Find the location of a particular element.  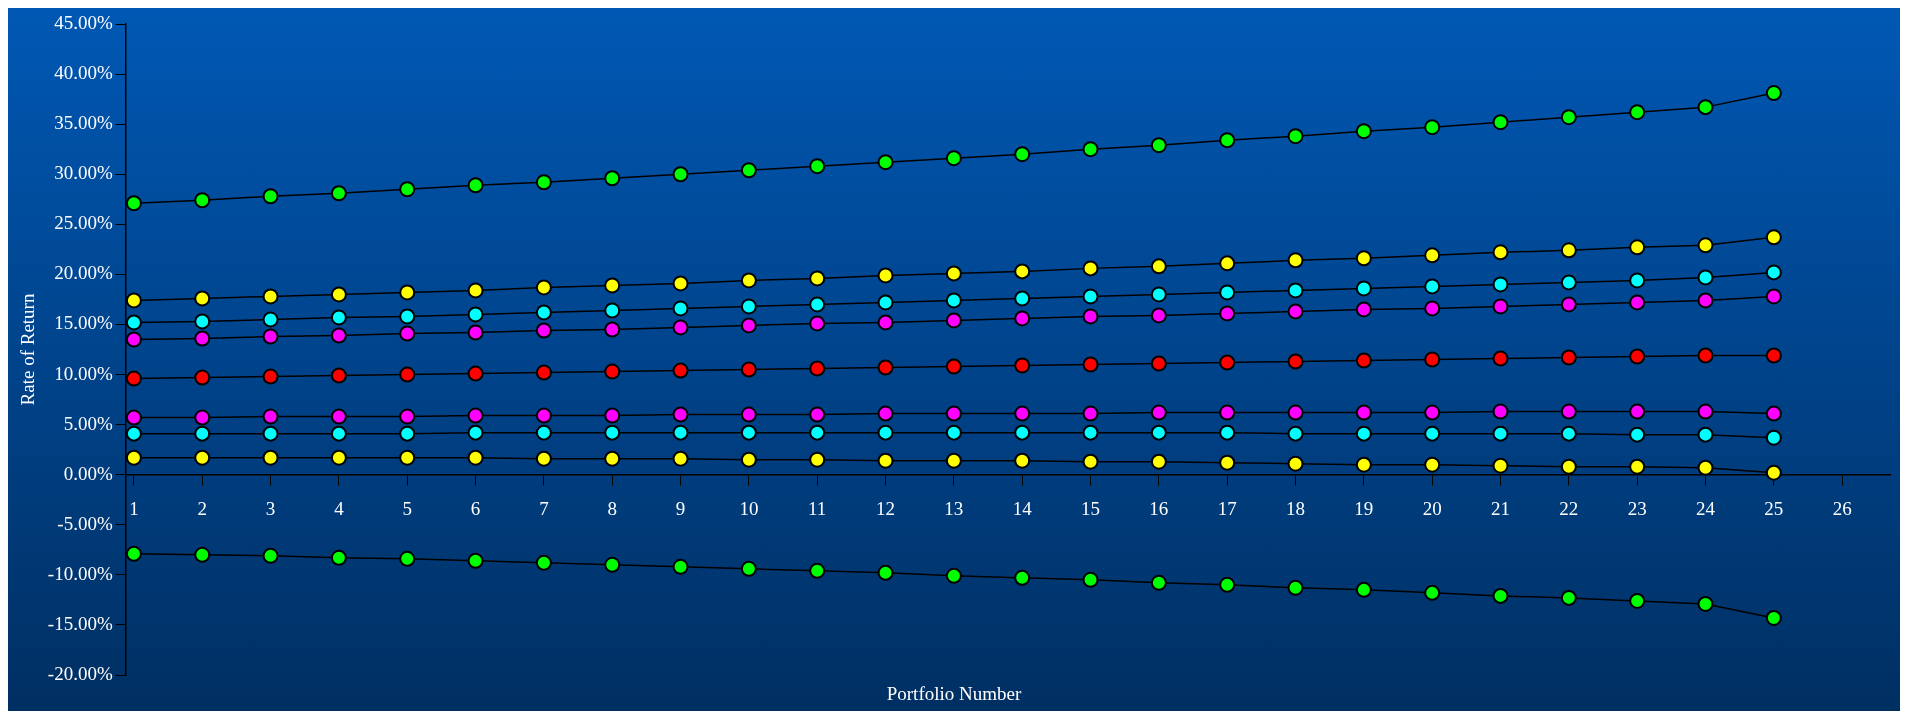

x-tick-label: 15 is located at coordinates (1091, 509).